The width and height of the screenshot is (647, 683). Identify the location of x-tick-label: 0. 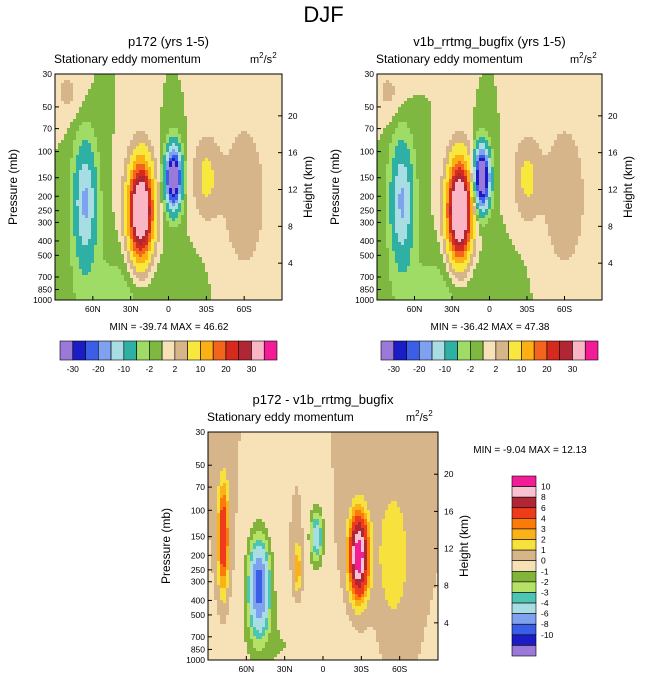
(489, 309).